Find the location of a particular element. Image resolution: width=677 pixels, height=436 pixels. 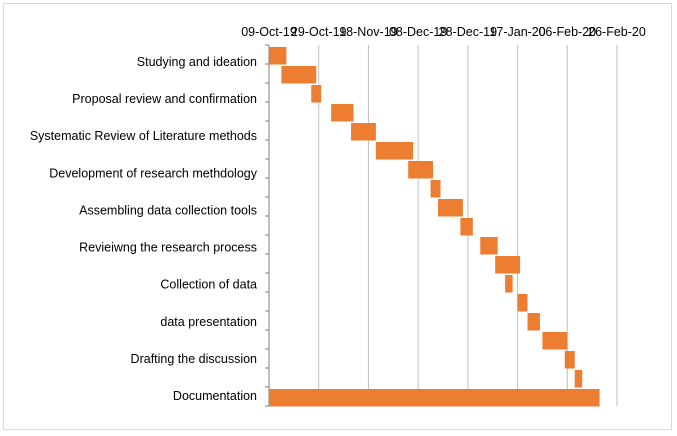

category-label-4: Assembling data collection tools is located at coordinates (168, 210).